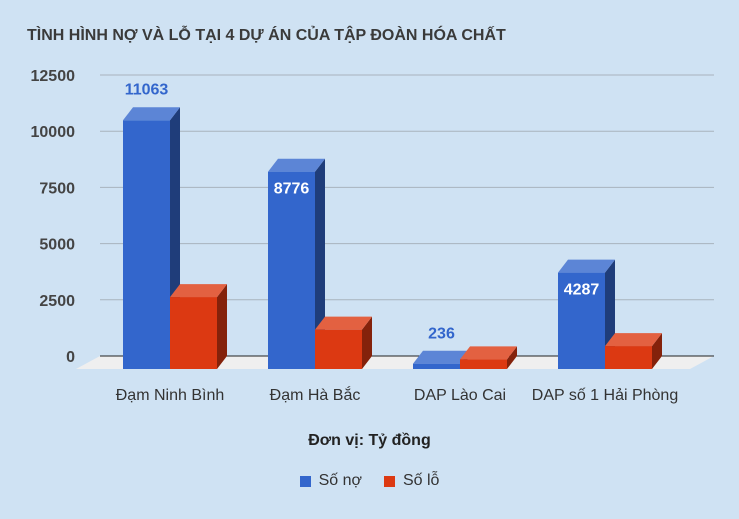 This screenshot has width=739, height=519. I want to click on y-tick-label: 7500, so click(57, 188).